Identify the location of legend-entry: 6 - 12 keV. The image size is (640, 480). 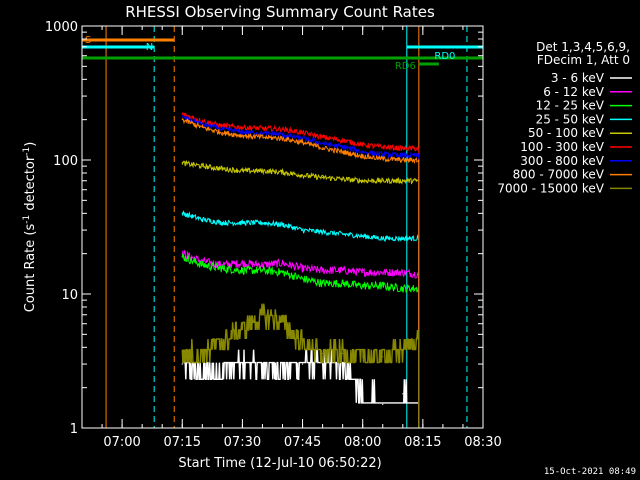
(574, 92).